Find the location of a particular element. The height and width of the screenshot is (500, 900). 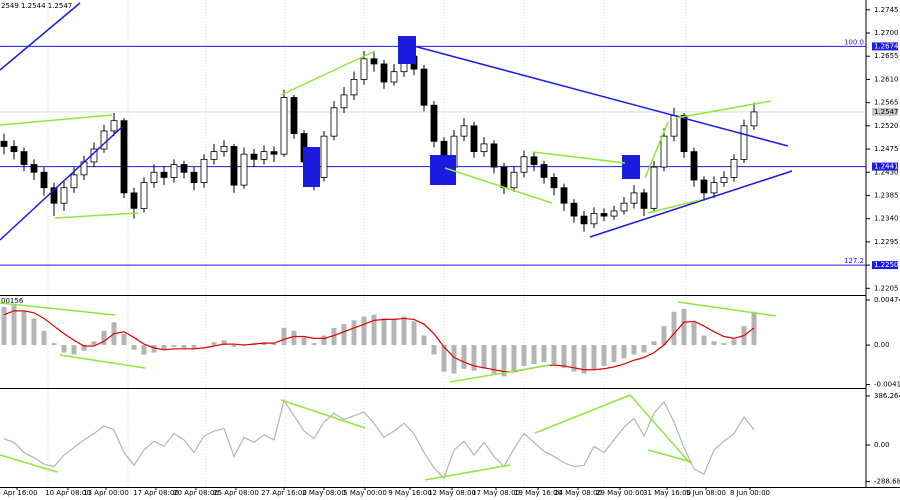

y-tick-label: 1.2475 is located at coordinates (886, 149).